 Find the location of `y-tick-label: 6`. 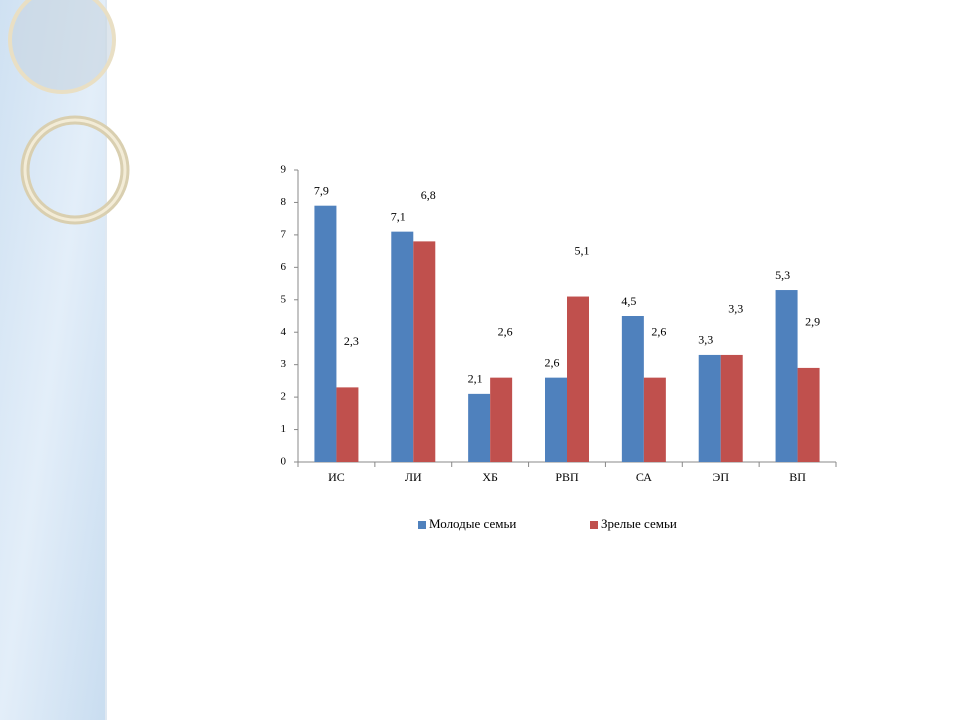

y-tick-label: 6 is located at coordinates (284, 267).